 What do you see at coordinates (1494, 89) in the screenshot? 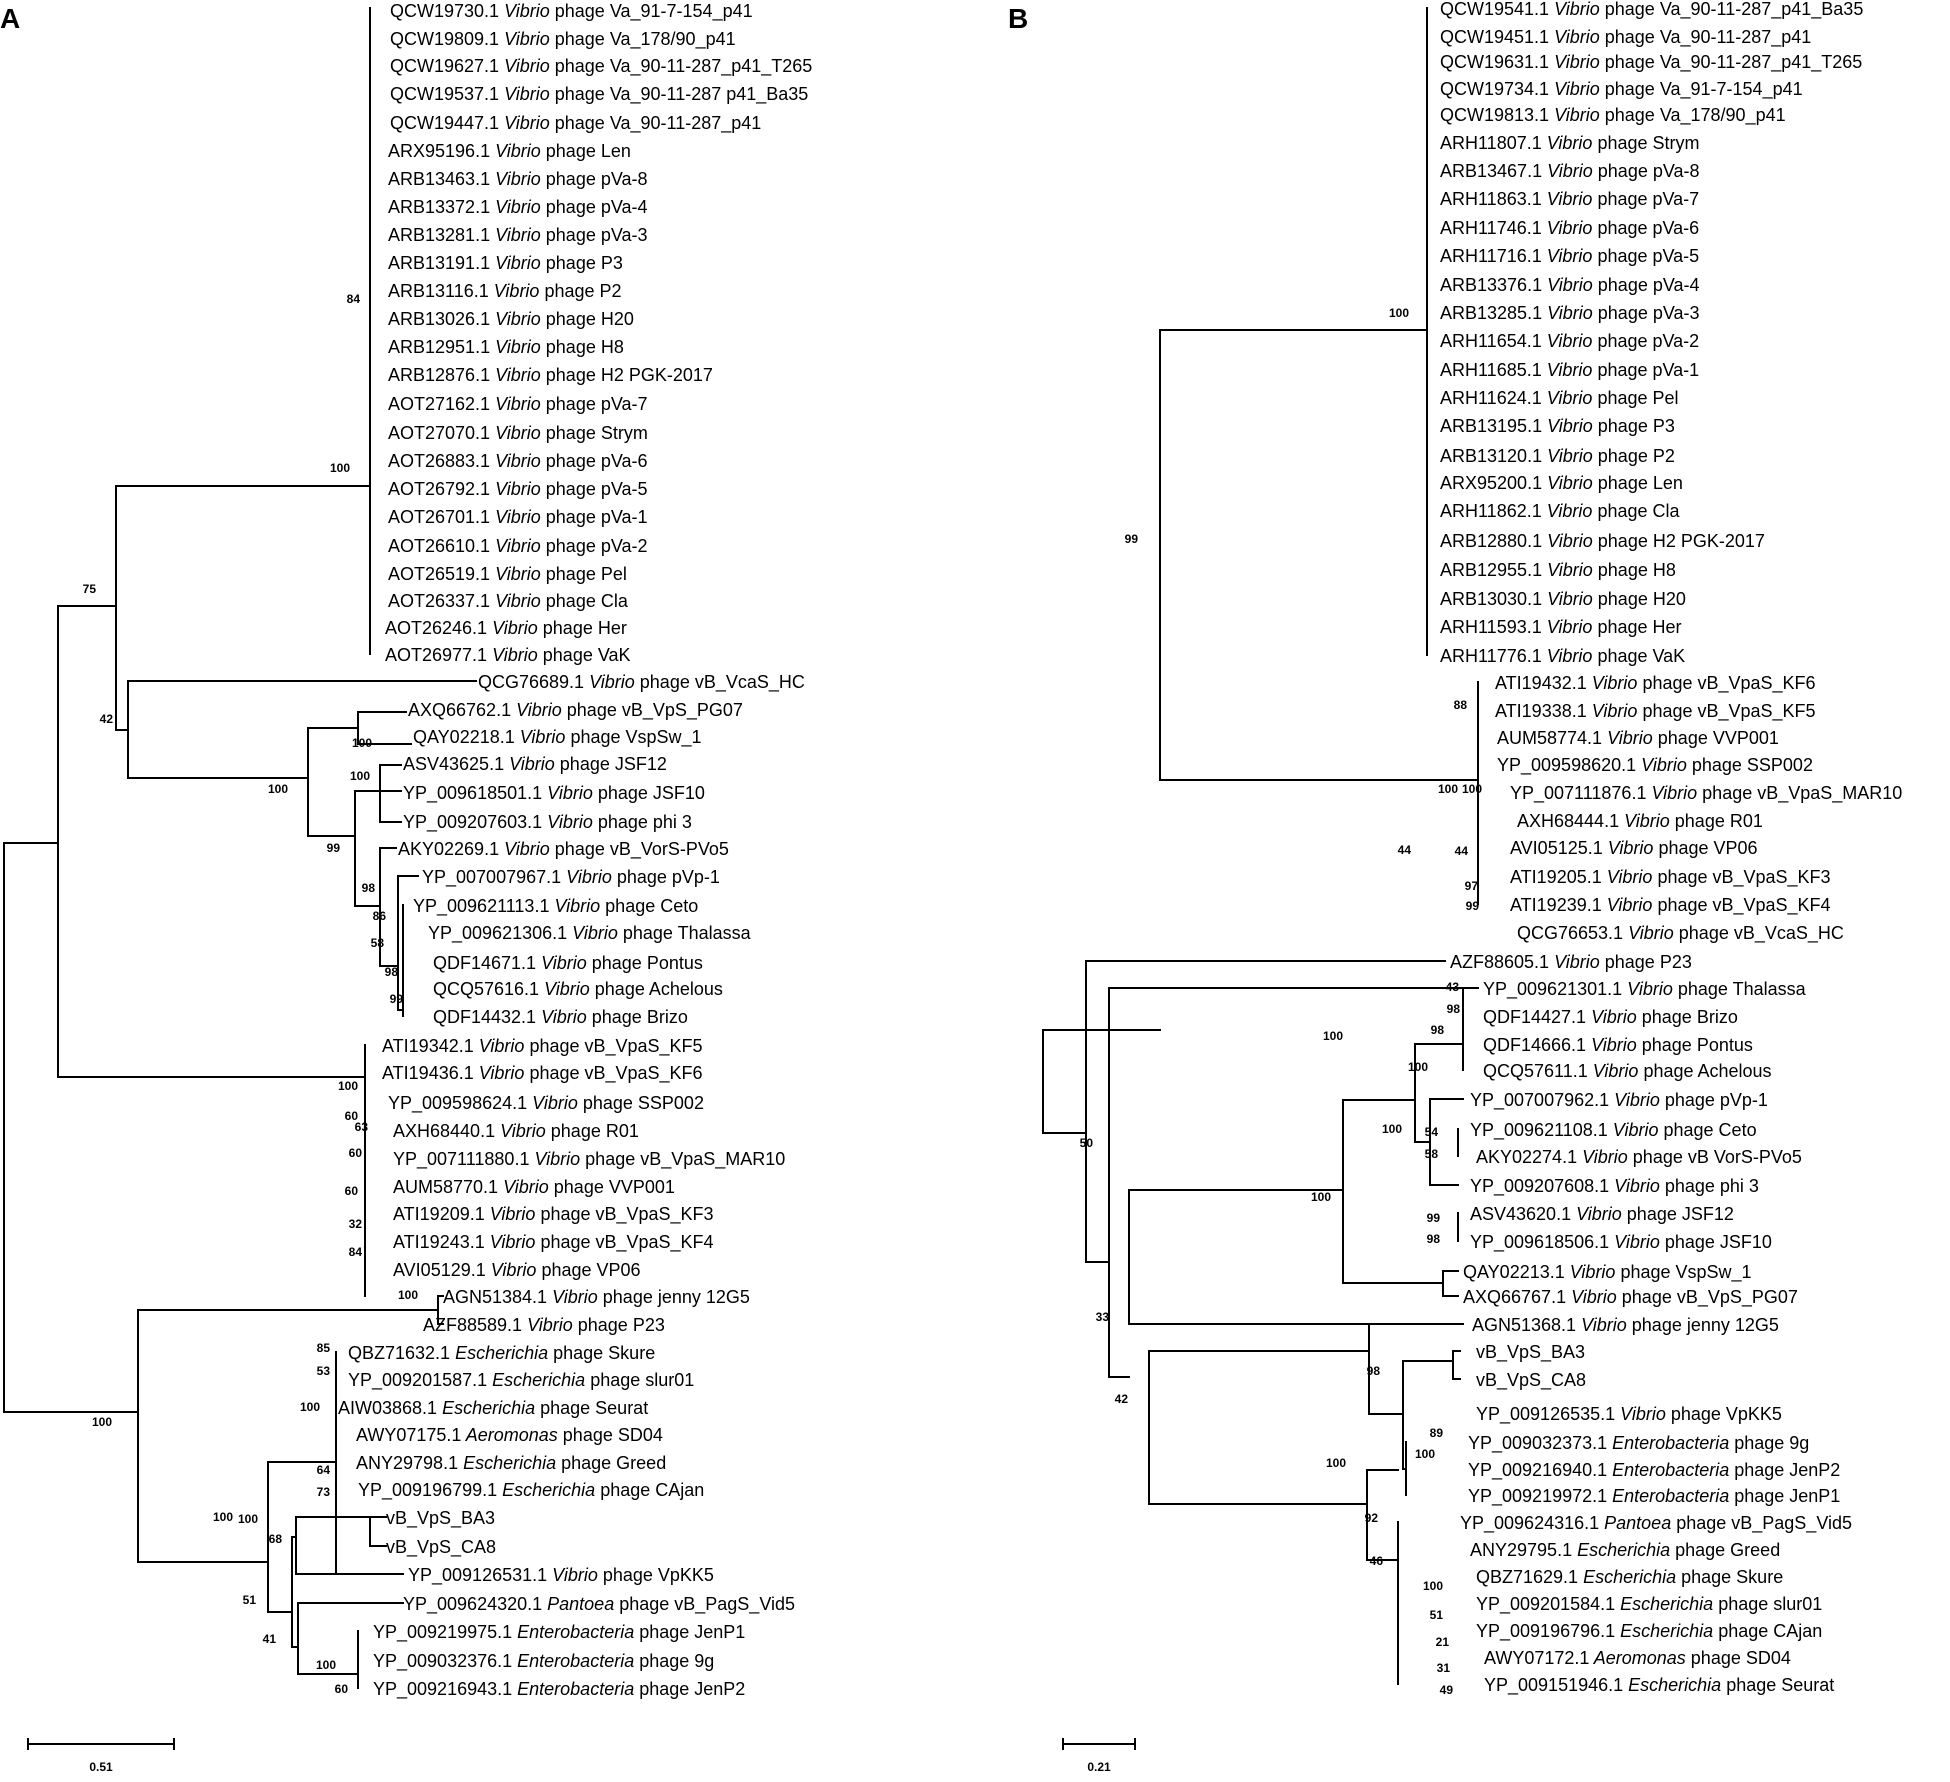
I see `tip-accession: QCW19734.1` at bounding box center [1494, 89].